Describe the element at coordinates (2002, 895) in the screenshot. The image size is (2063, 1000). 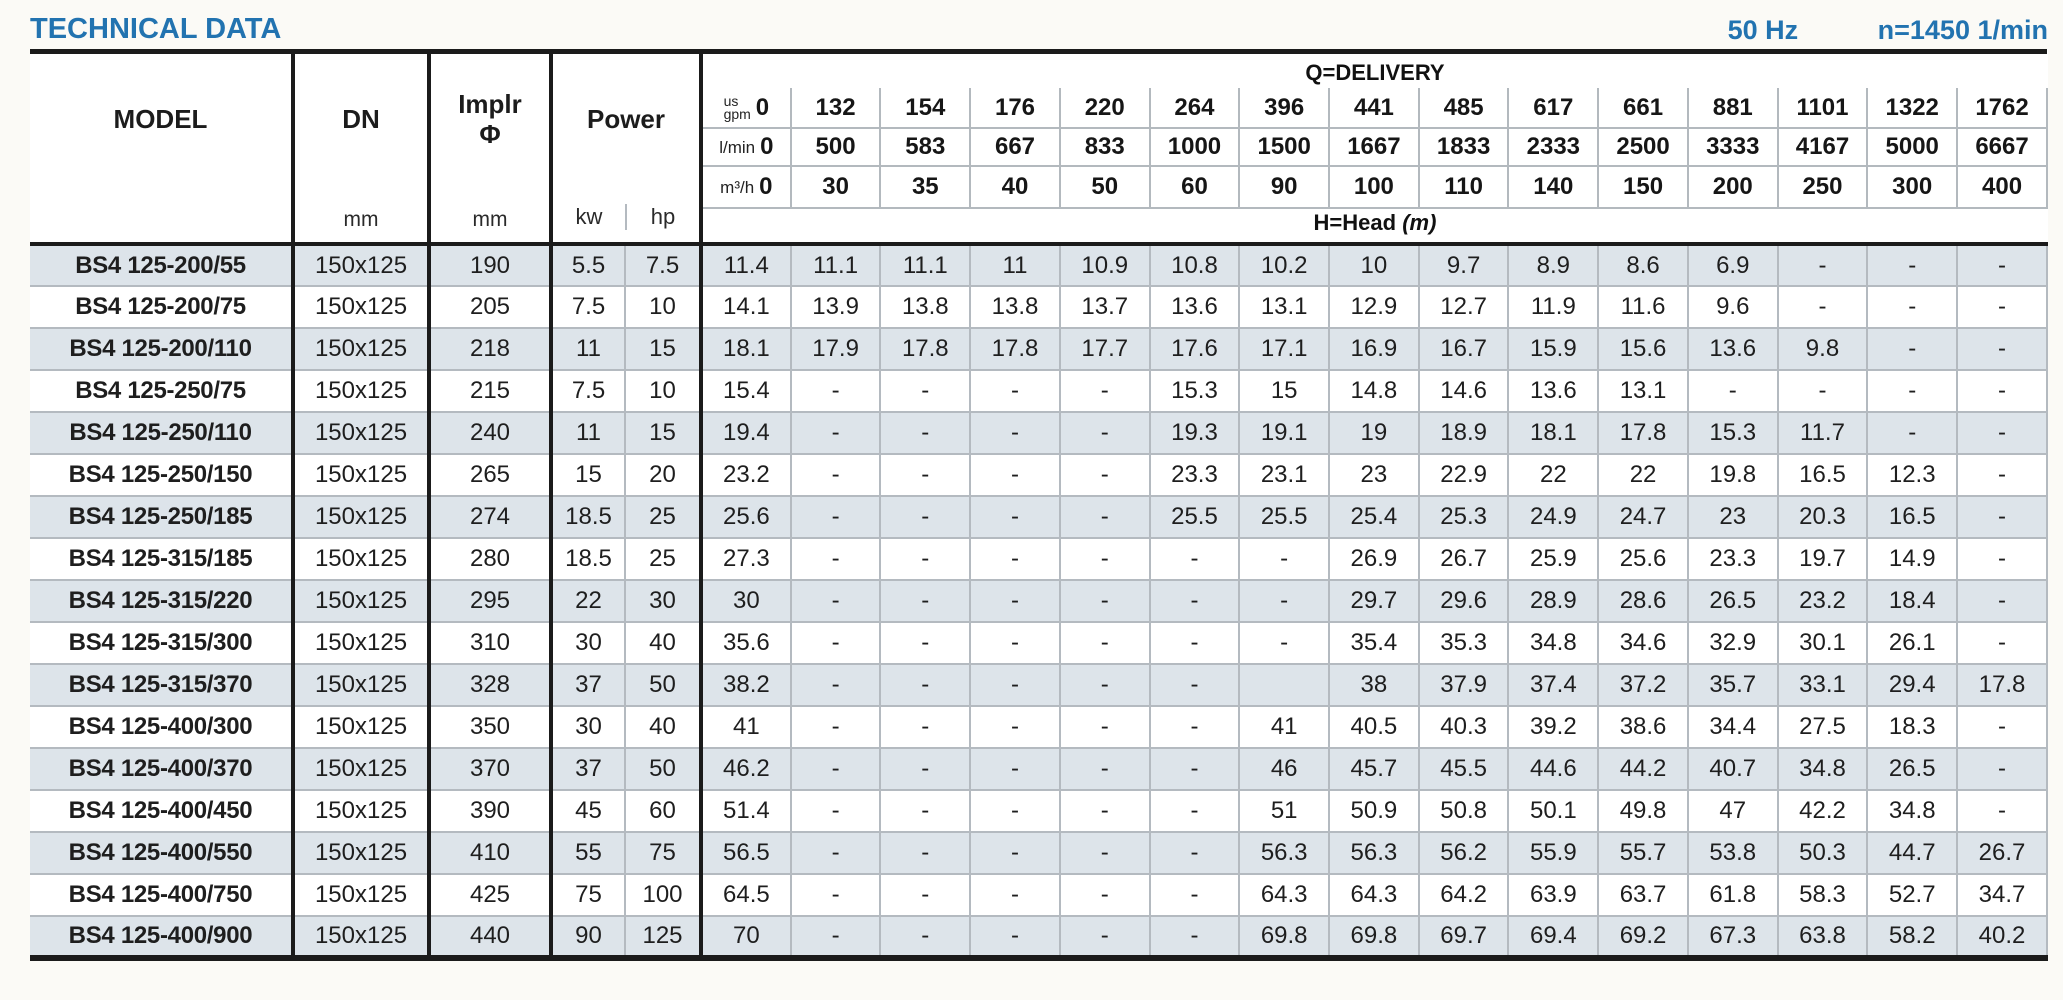
I see `head-value-cell: 34.7` at that location.